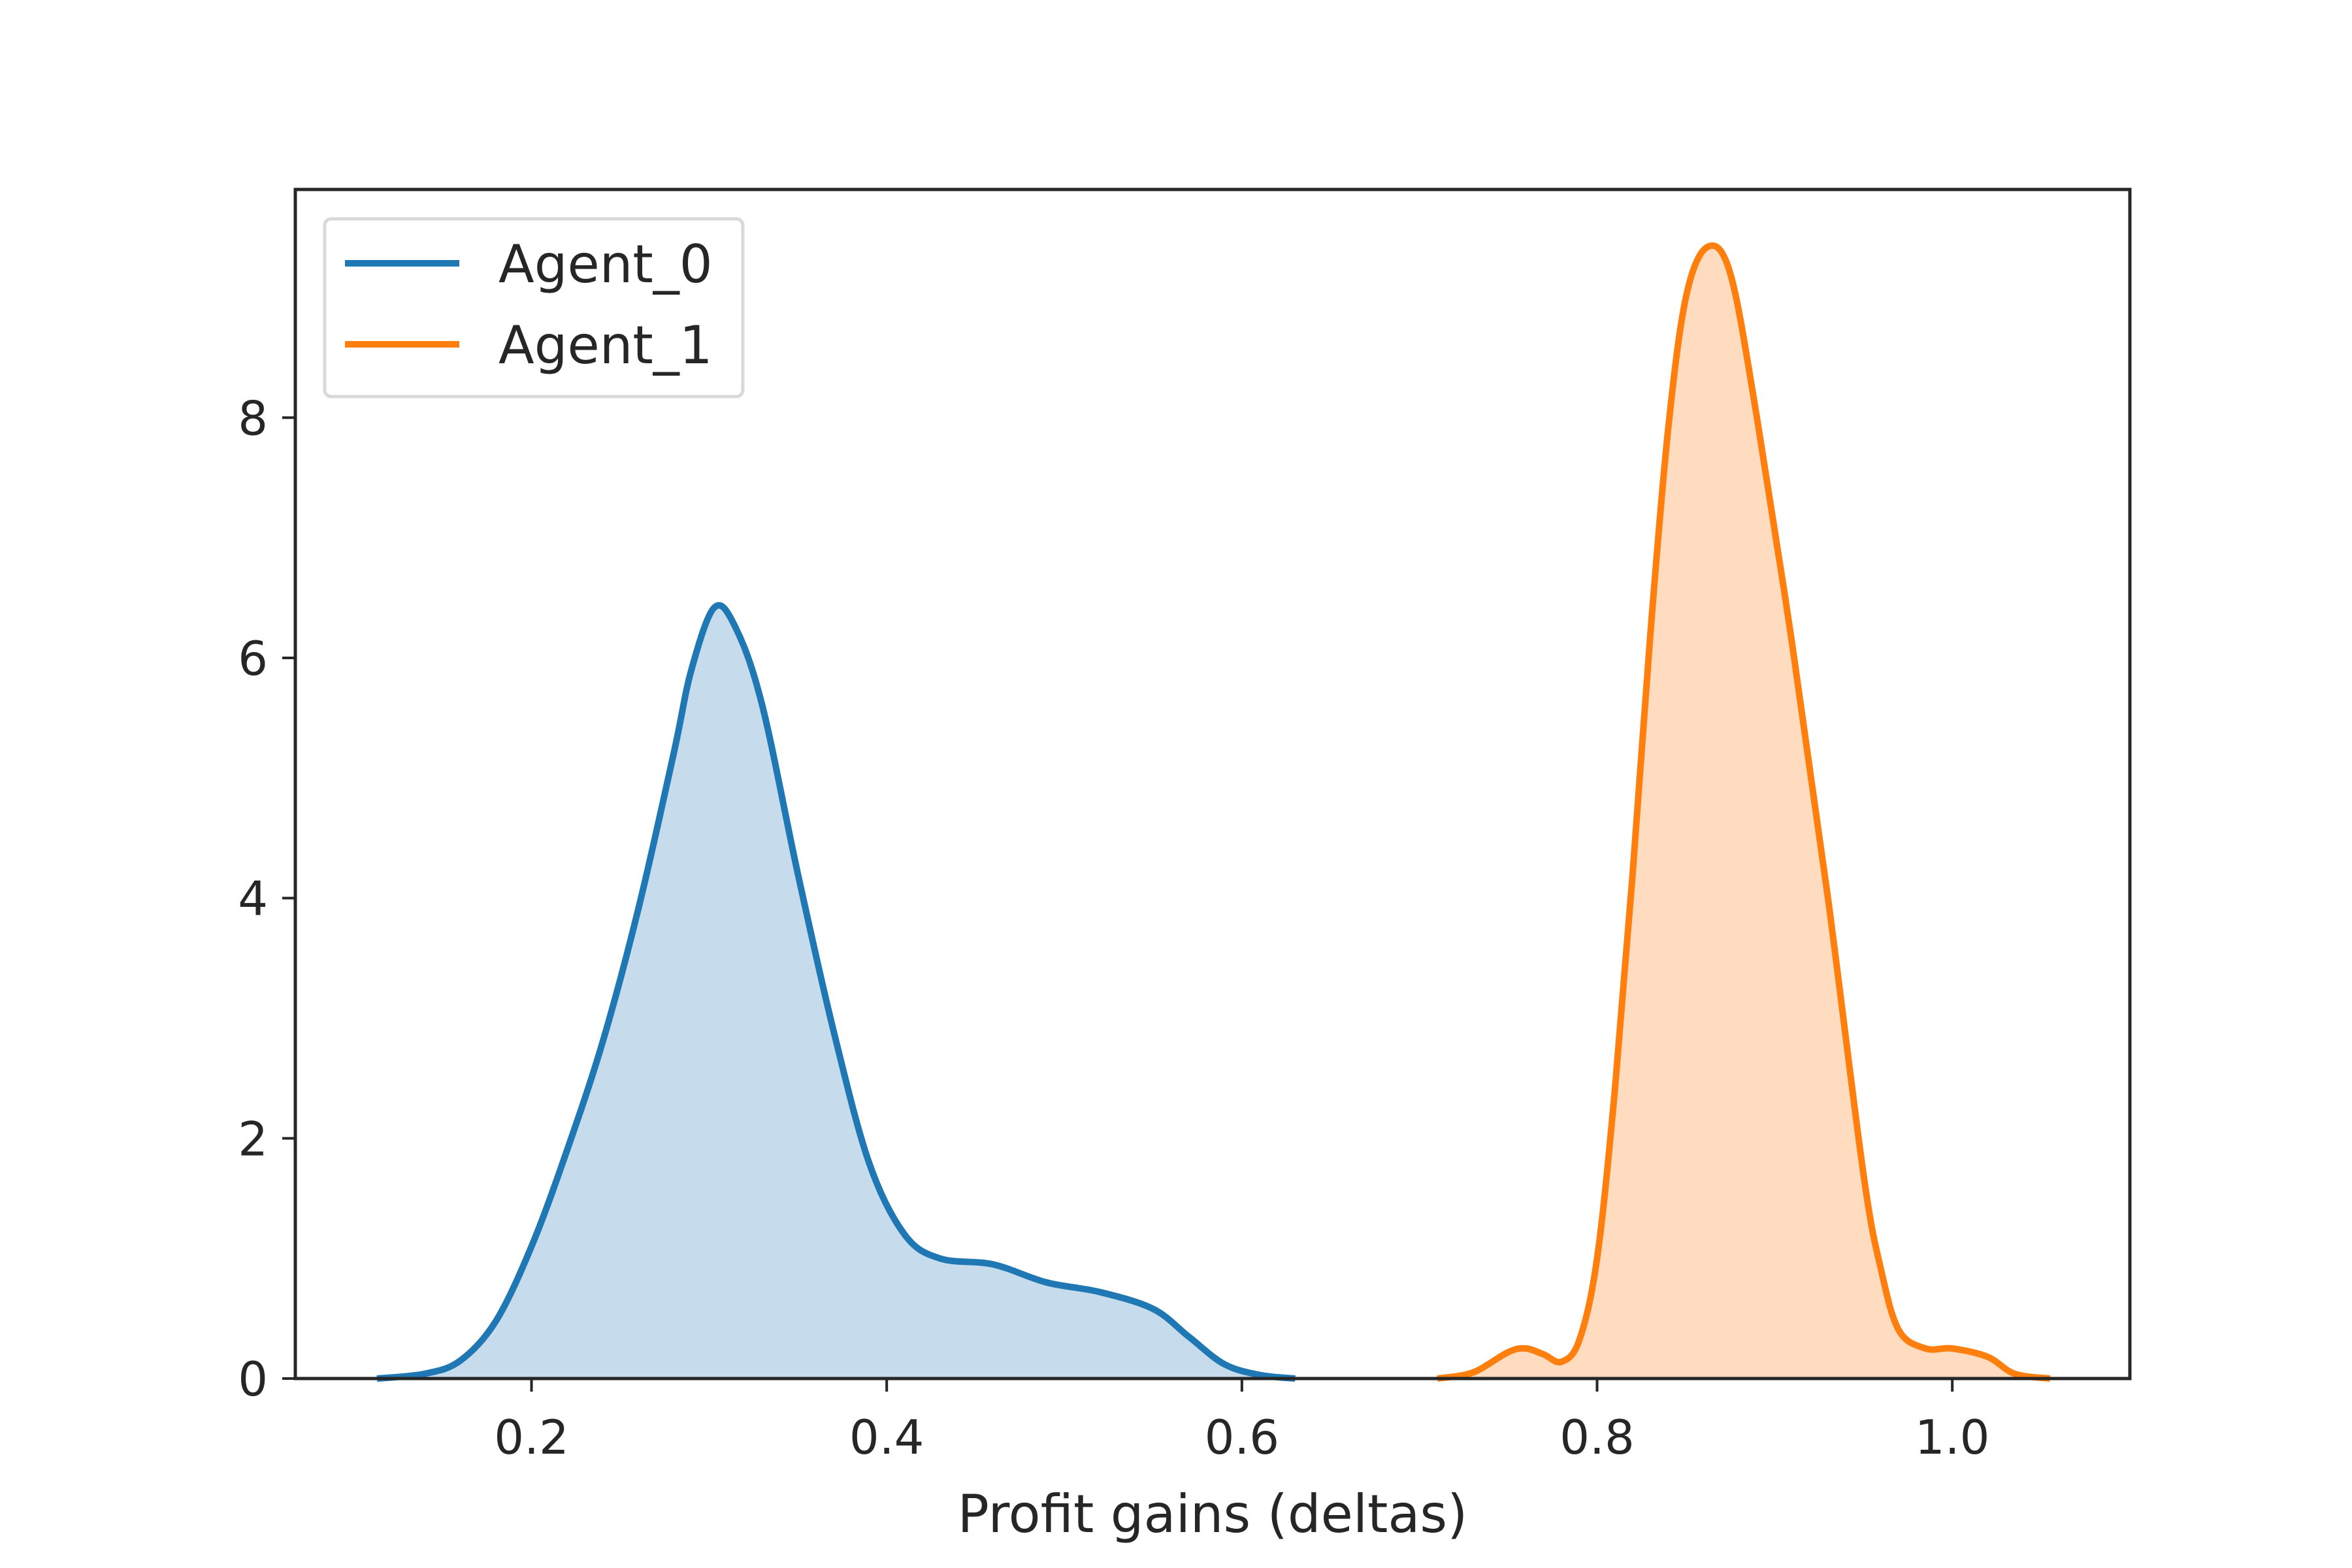  I want to click on x-axis-ticks: 0.2 0.4 0.6 0.8 1.0, so click(1241, 1422).